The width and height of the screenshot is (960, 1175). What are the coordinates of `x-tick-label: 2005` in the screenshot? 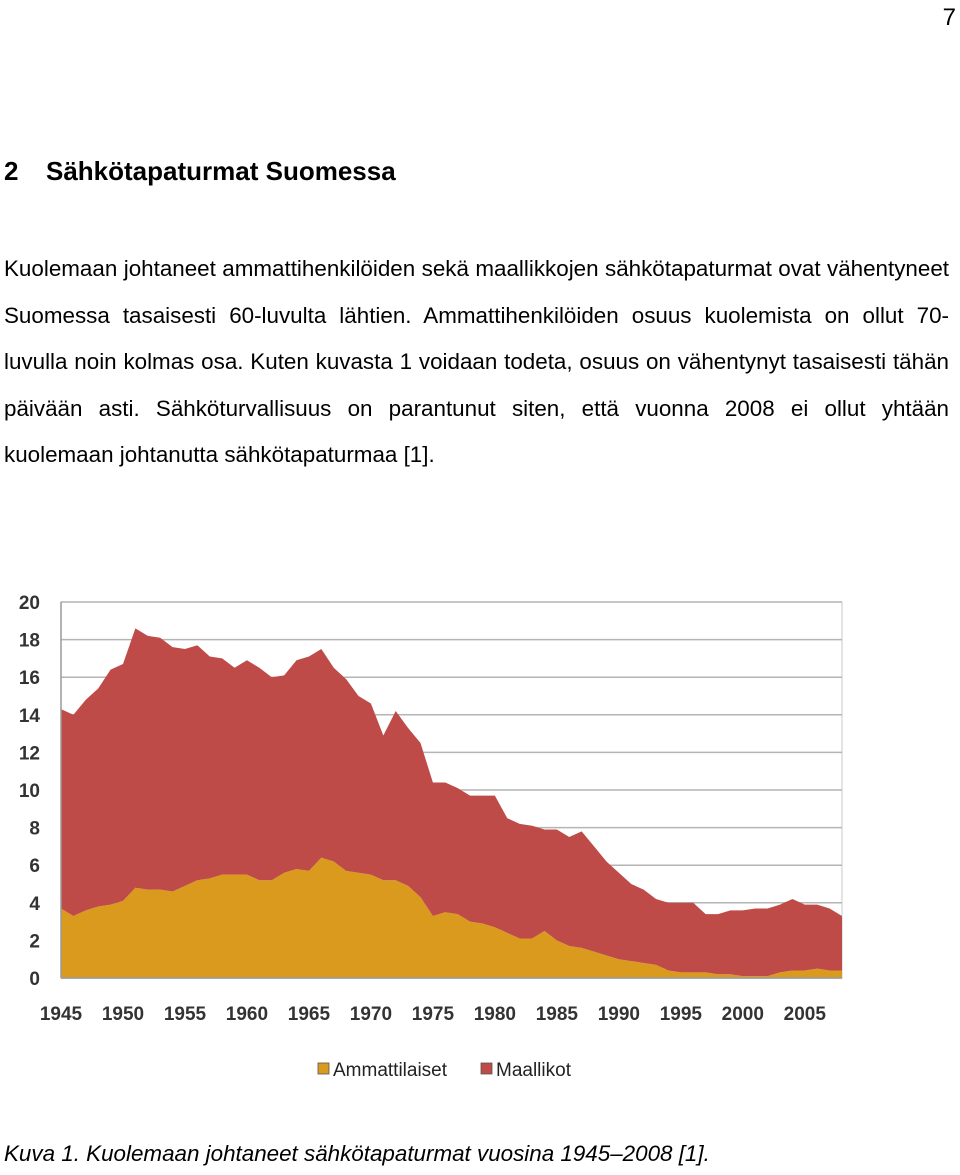 It's located at (805, 1014).